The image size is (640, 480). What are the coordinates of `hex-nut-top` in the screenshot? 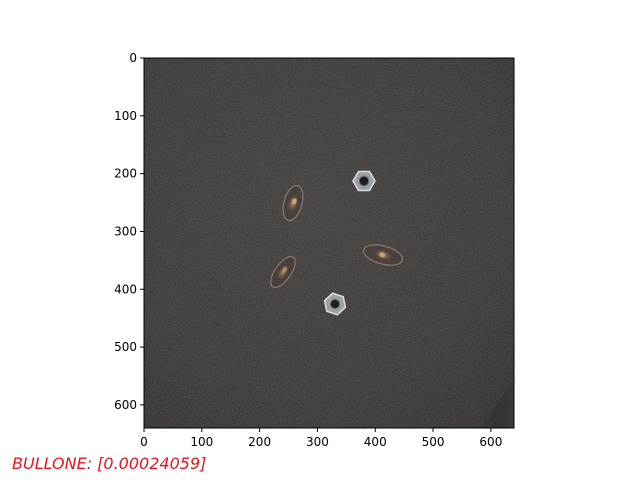 It's located at (364, 181).